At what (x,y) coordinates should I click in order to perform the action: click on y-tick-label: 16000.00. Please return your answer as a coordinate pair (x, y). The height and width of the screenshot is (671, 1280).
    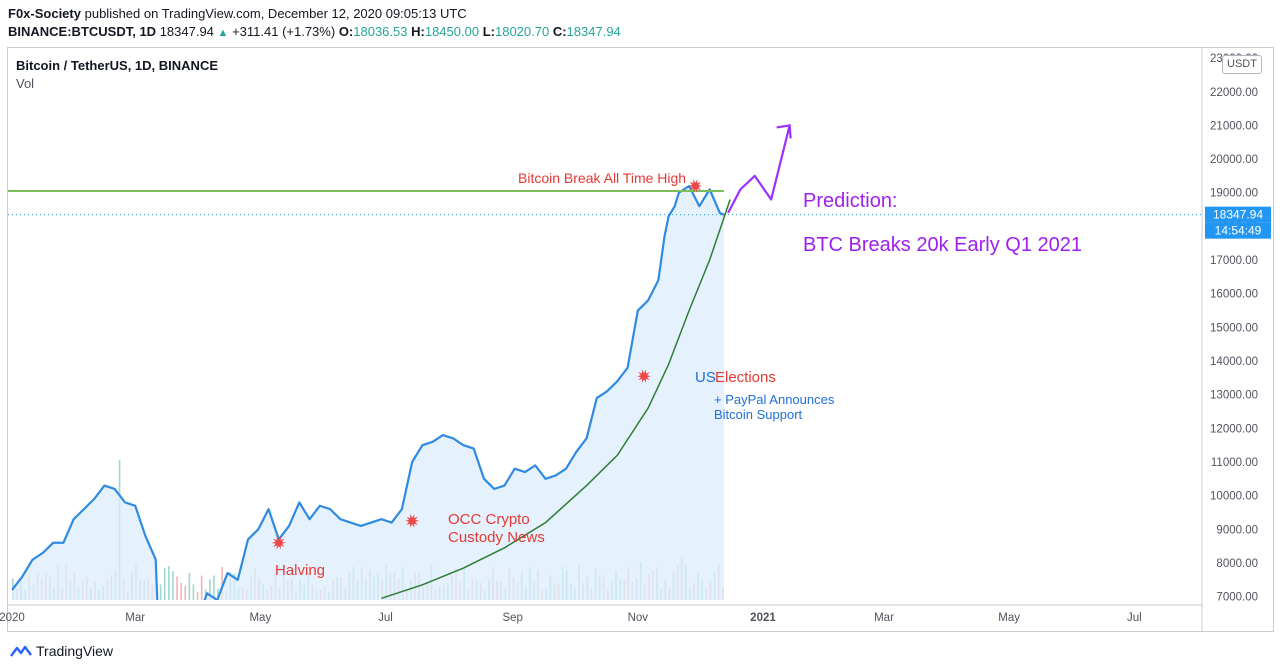
    Looking at the image, I should click on (1234, 295).